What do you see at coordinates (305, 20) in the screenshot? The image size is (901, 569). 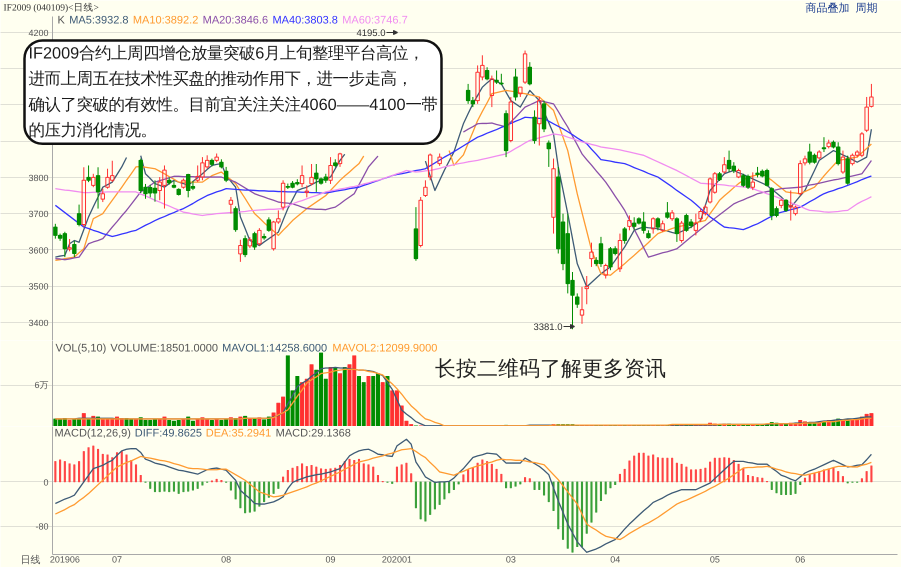 I see `text: MA40:3803.8` at bounding box center [305, 20].